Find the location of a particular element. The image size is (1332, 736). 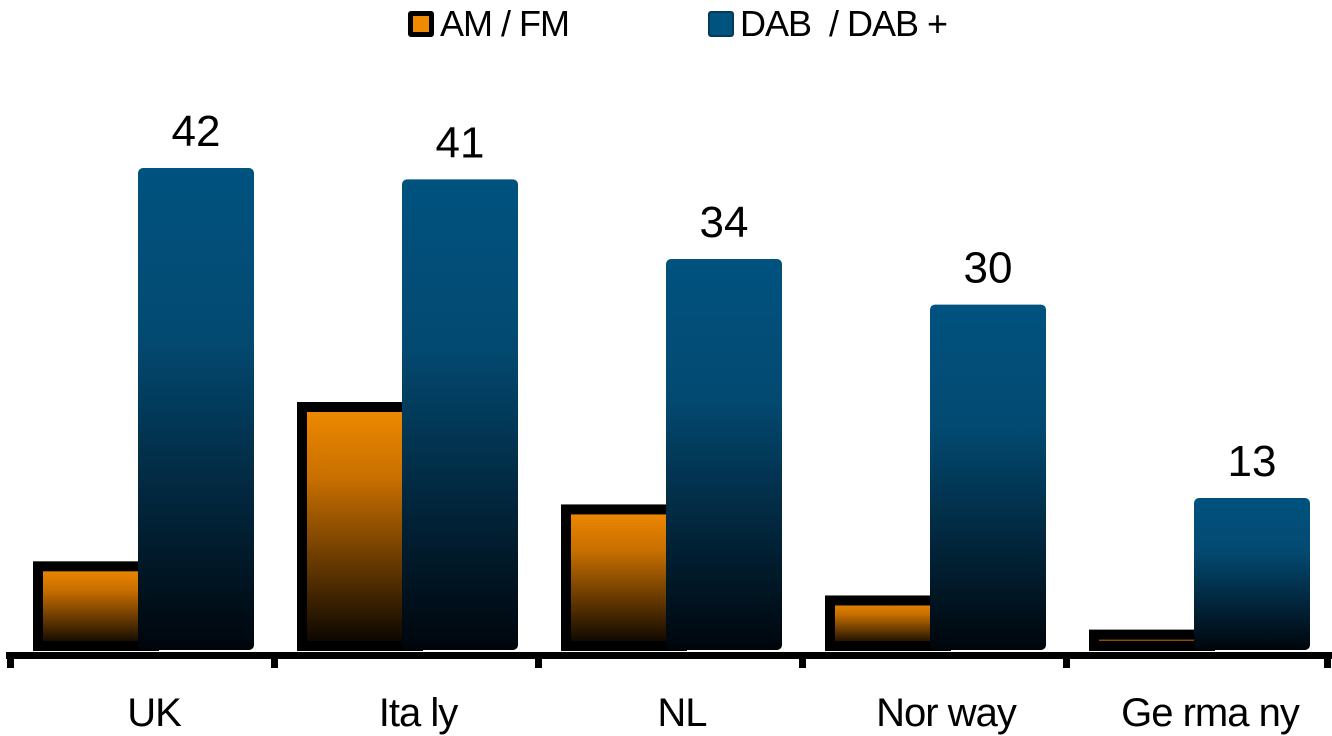

x-tick-label-2: NL is located at coordinates (681, 713).